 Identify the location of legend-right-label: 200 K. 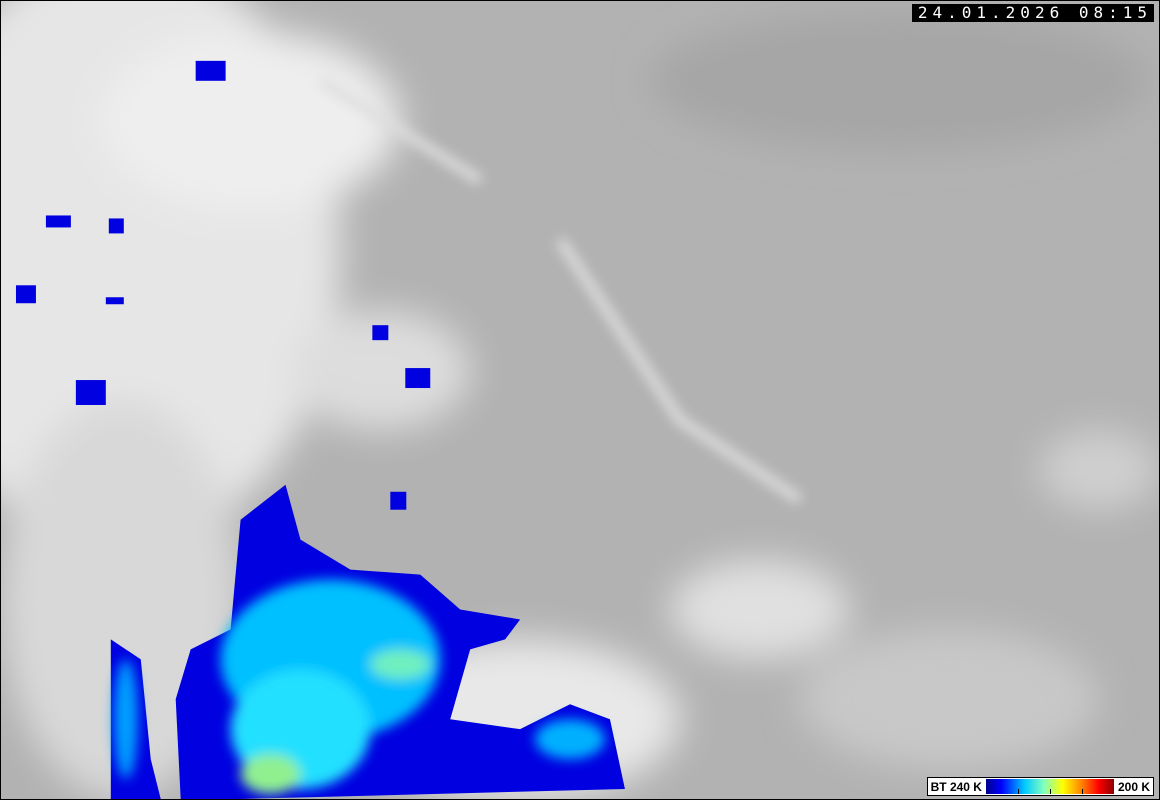
(1133, 786).